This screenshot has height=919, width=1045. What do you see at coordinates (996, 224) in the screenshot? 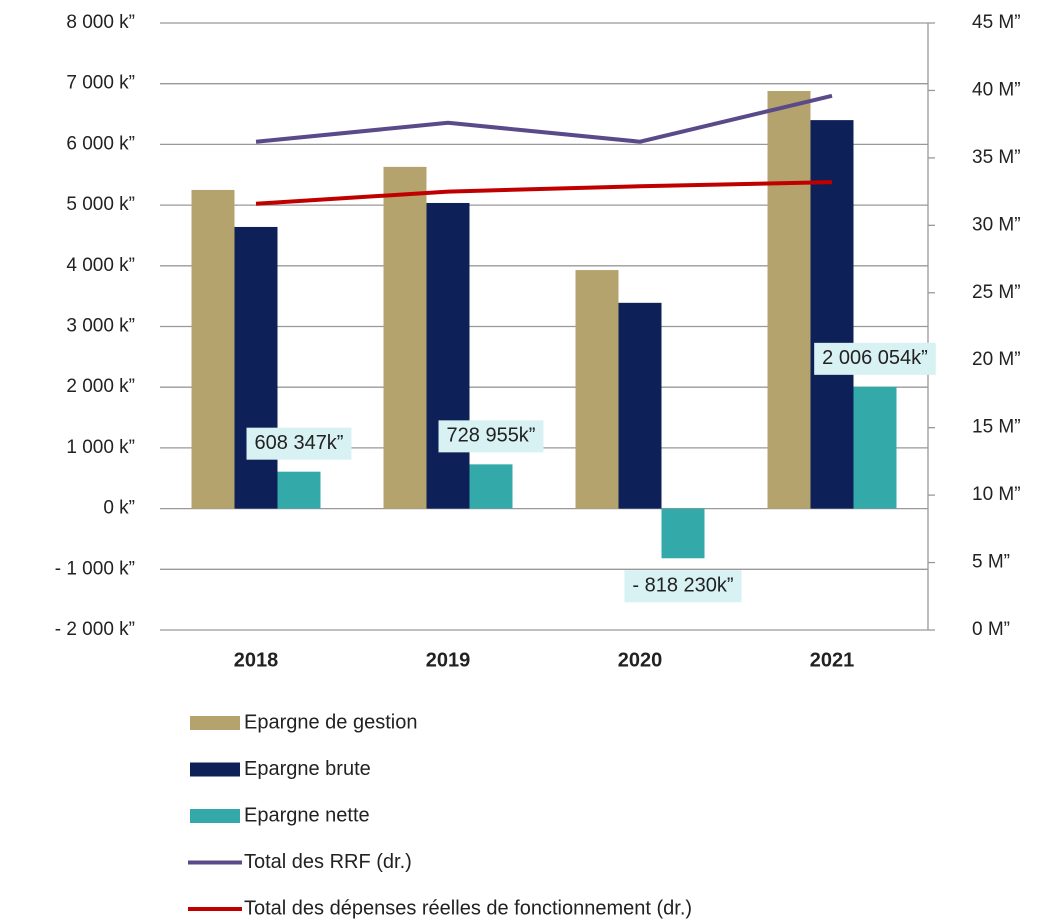
I see `y2-tick-label: 30 M”` at bounding box center [996, 224].